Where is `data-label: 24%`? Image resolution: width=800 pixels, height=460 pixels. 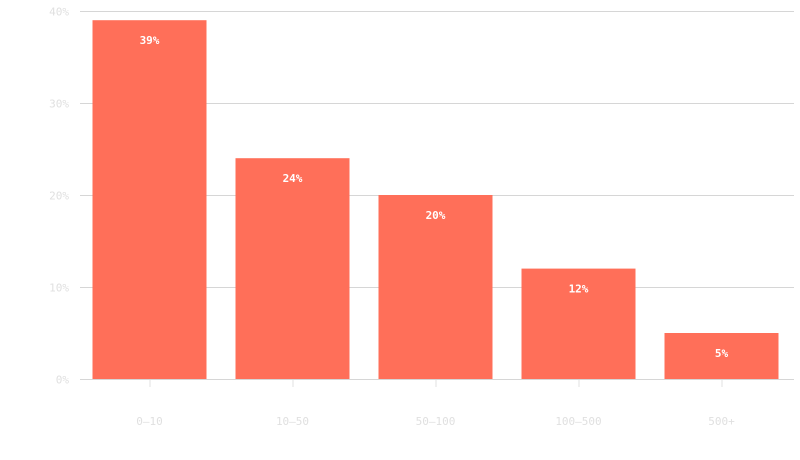
data-label: 24% is located at coordinates (293, 178).